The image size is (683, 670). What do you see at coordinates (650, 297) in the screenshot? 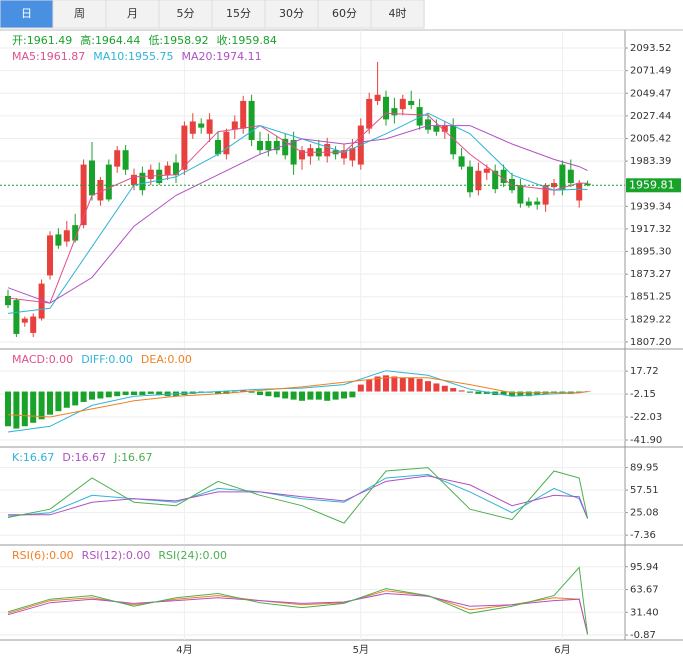
I see `y-tick-label: 1851.25` at bounding box center [650, 297].